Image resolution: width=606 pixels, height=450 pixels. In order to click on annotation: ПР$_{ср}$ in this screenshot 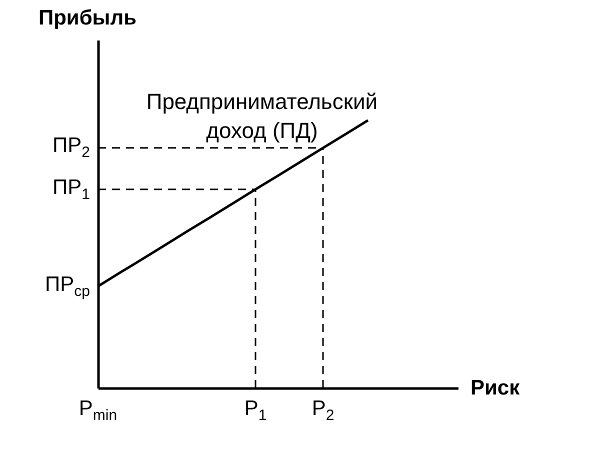, I will do `click(67, 286)`.